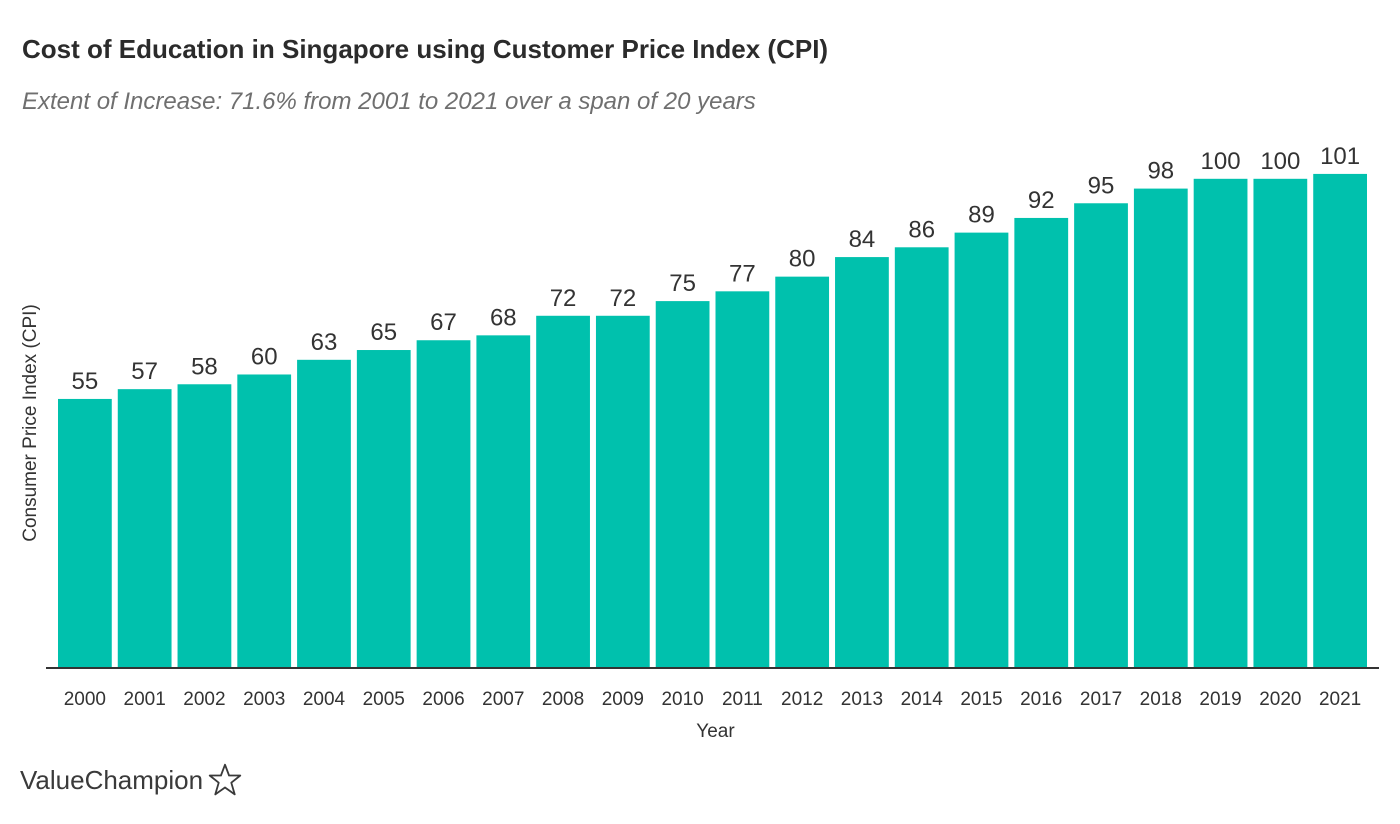  What do you see at coordinates (981, 450) in the screenshot?
I see `bar-2015` at bounding box center [981, 450].